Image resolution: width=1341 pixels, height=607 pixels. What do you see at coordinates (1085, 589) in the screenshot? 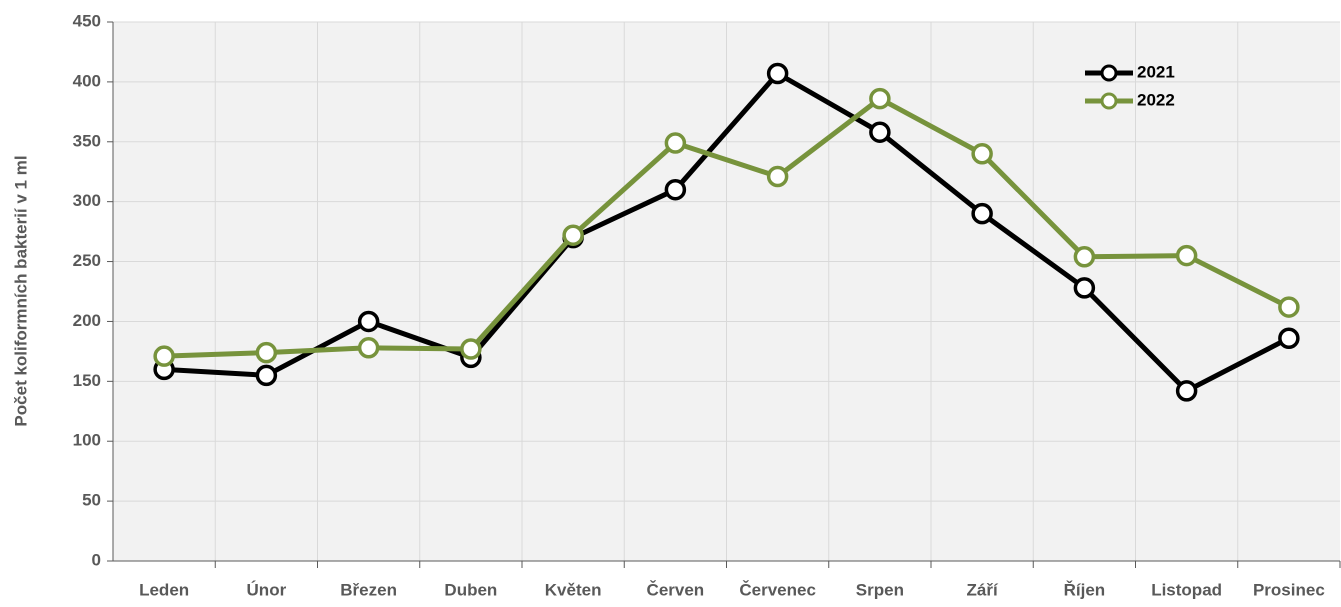
I see `x-tick-label: Říjen` at bounding box center [1085, 589].